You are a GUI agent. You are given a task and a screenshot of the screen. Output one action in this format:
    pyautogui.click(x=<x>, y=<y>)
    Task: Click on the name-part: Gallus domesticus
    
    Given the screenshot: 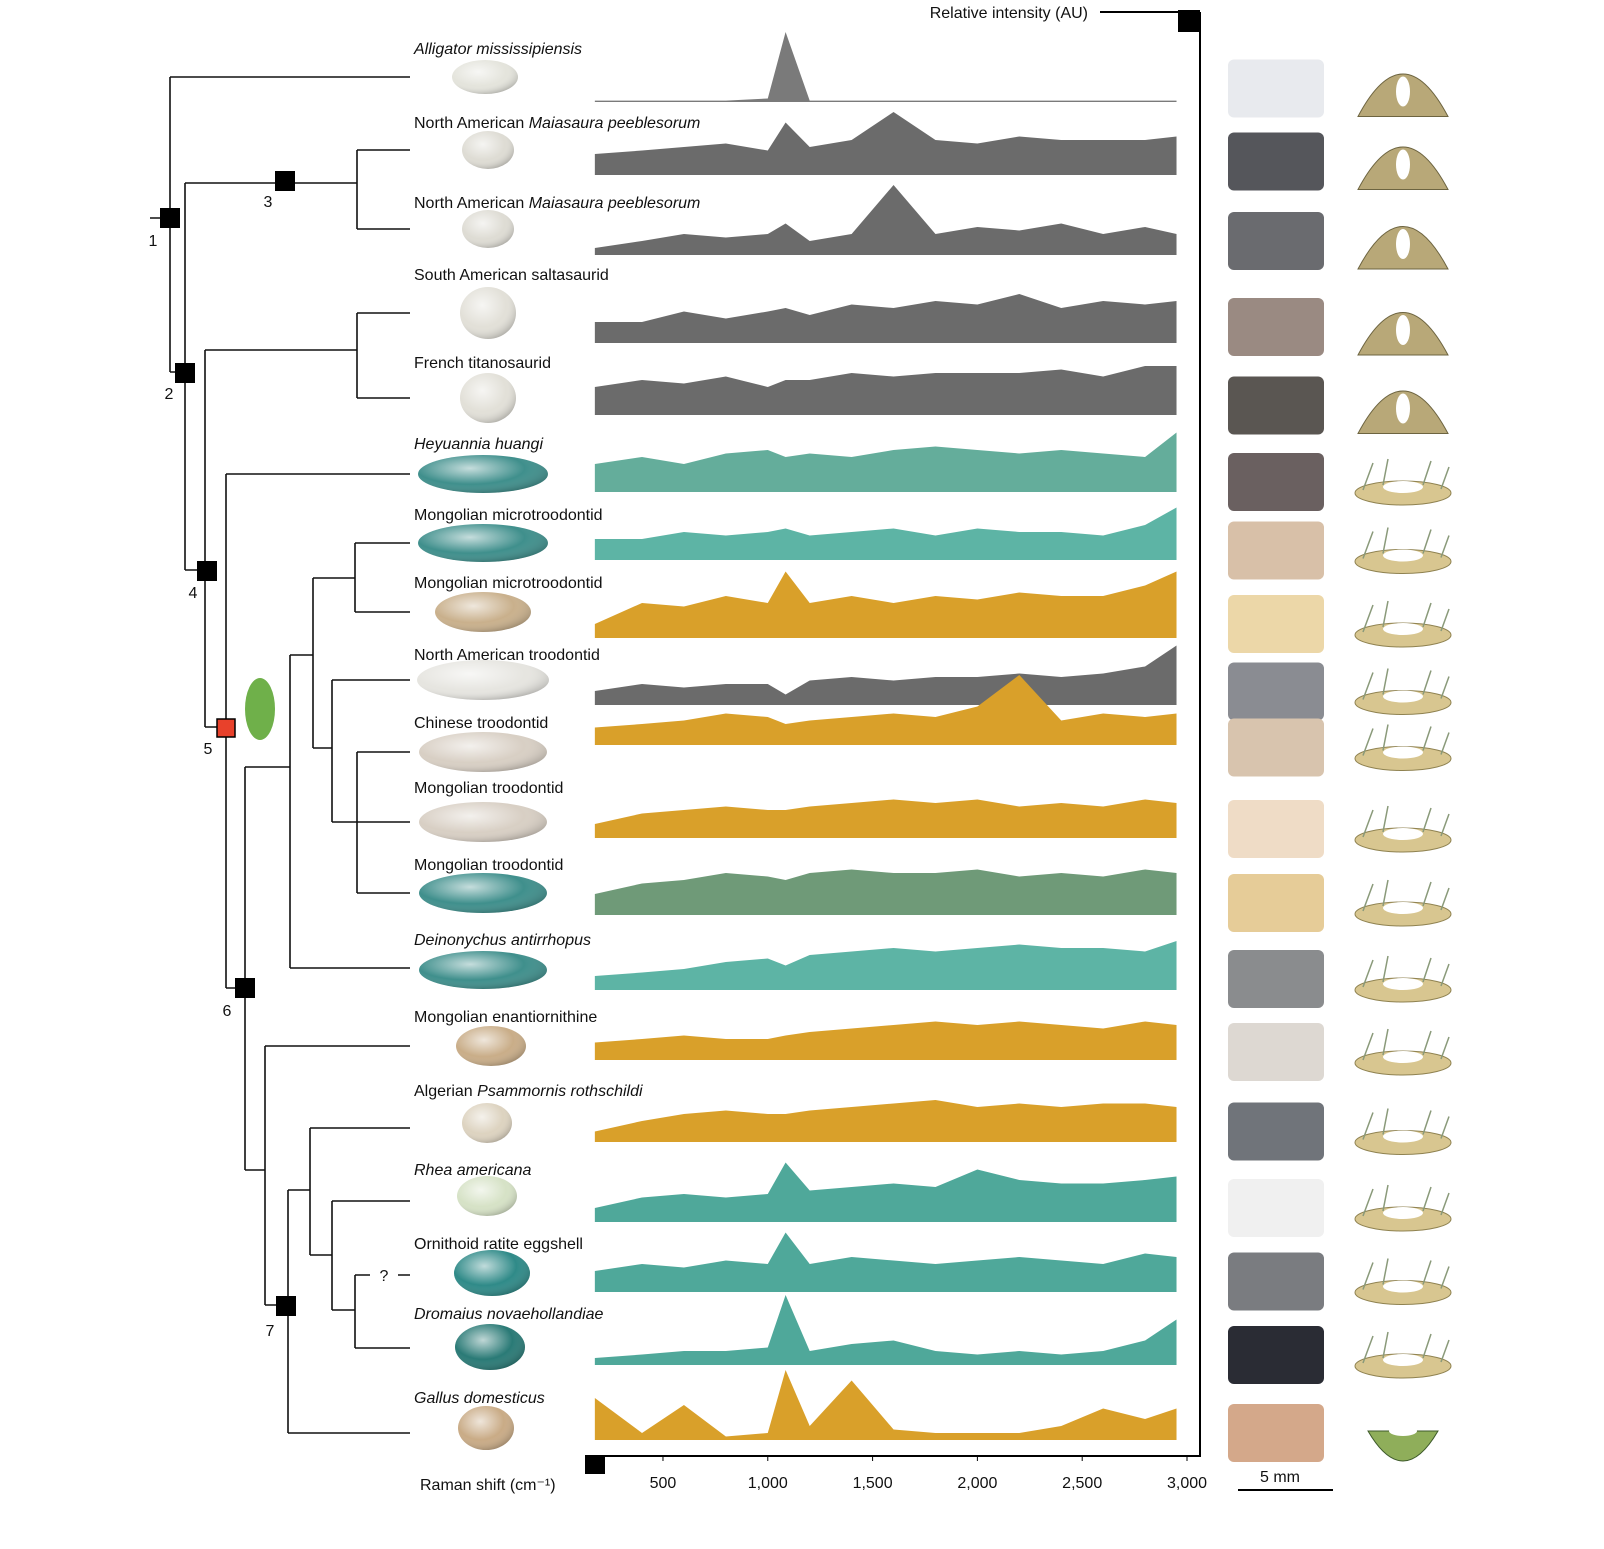 What is the action you would take?
    pyautogui.click(x=479, y=1398)
    